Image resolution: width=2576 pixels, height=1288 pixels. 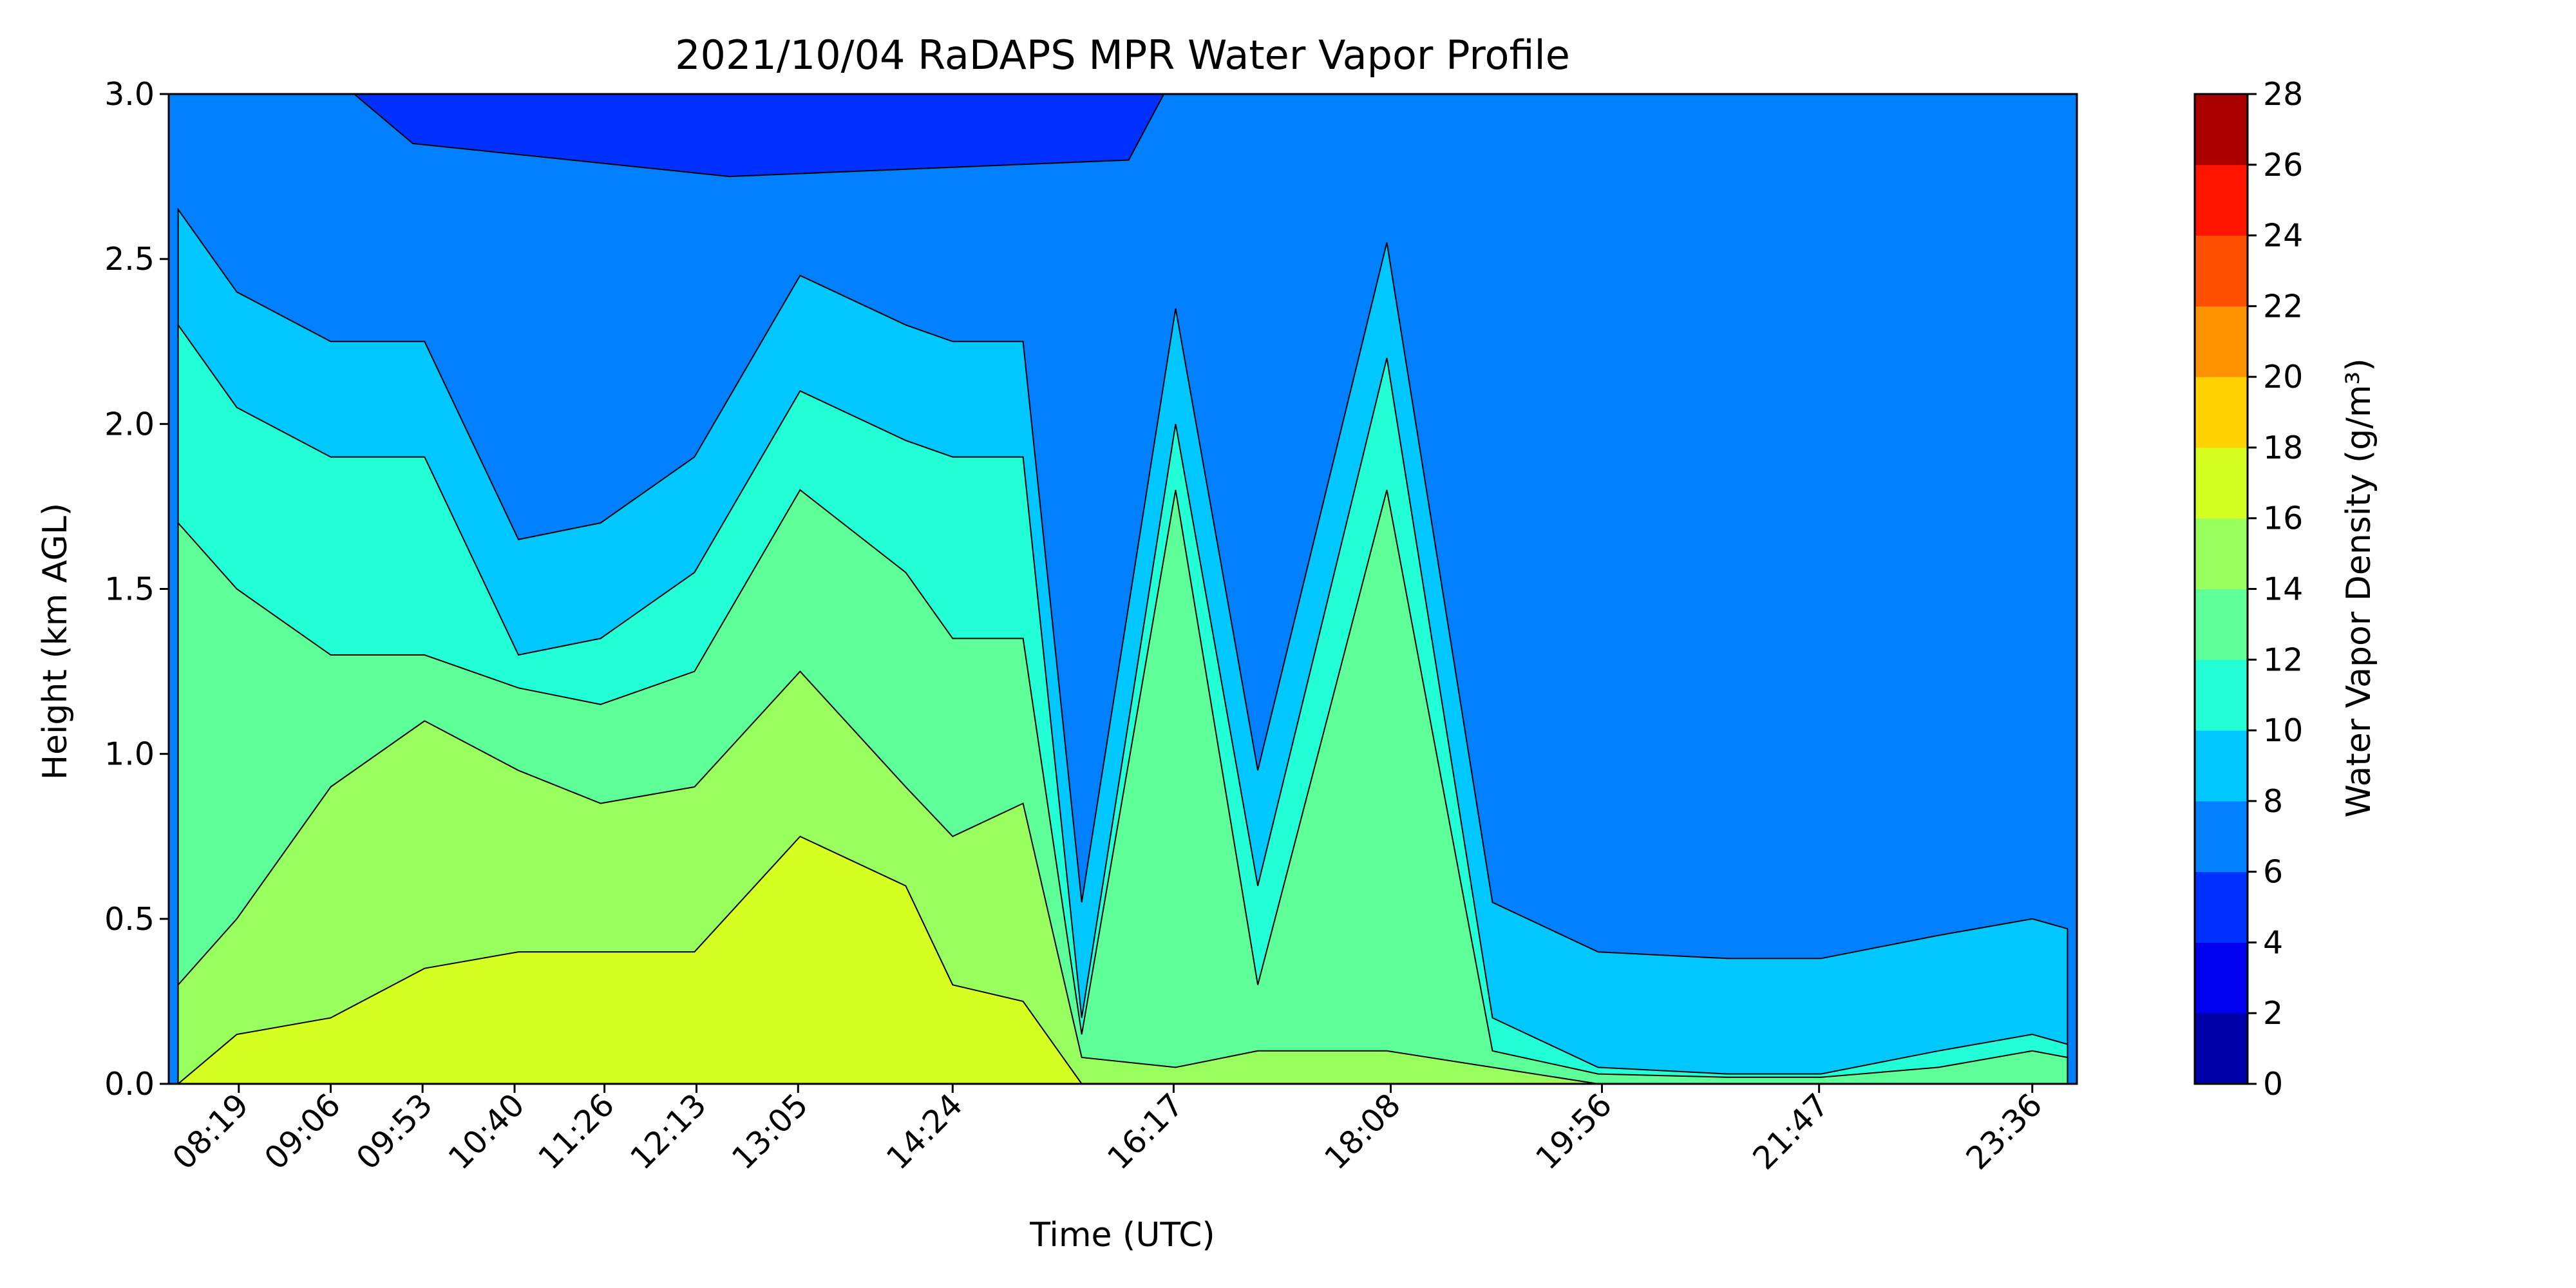 What do you see at coordinates (129, 1084) in the screenshot?
I see `y-tick-label: 0.0` at bounding box center [129, 1084].